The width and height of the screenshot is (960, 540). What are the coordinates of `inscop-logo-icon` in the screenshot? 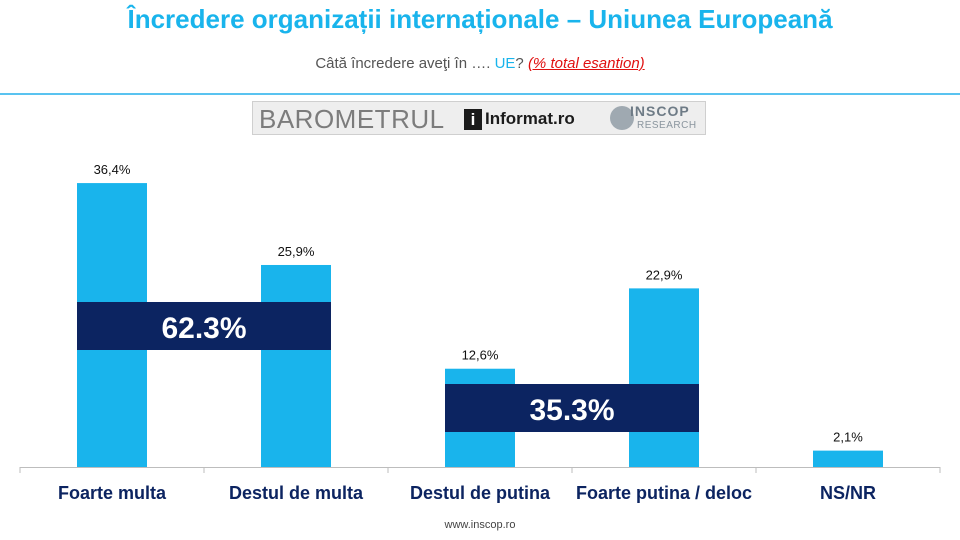 It's located at (622, 118).